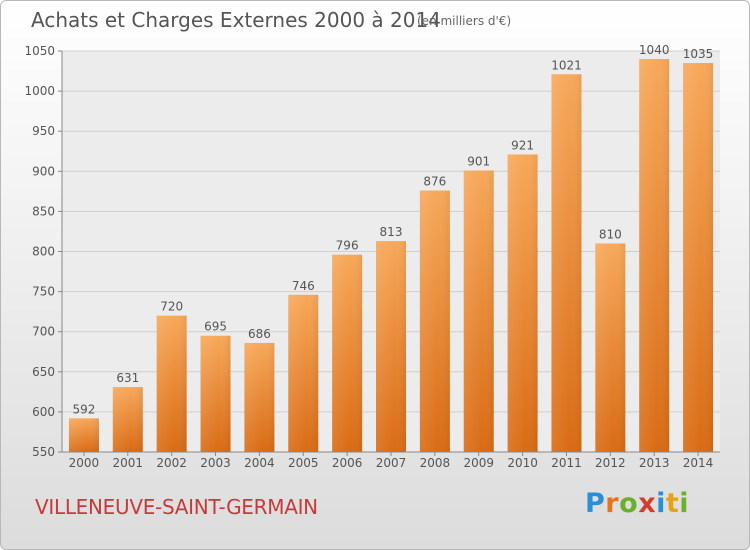 The image size is (750, 550). I want to click on x-tick-label: 2003, so click(215, 463).